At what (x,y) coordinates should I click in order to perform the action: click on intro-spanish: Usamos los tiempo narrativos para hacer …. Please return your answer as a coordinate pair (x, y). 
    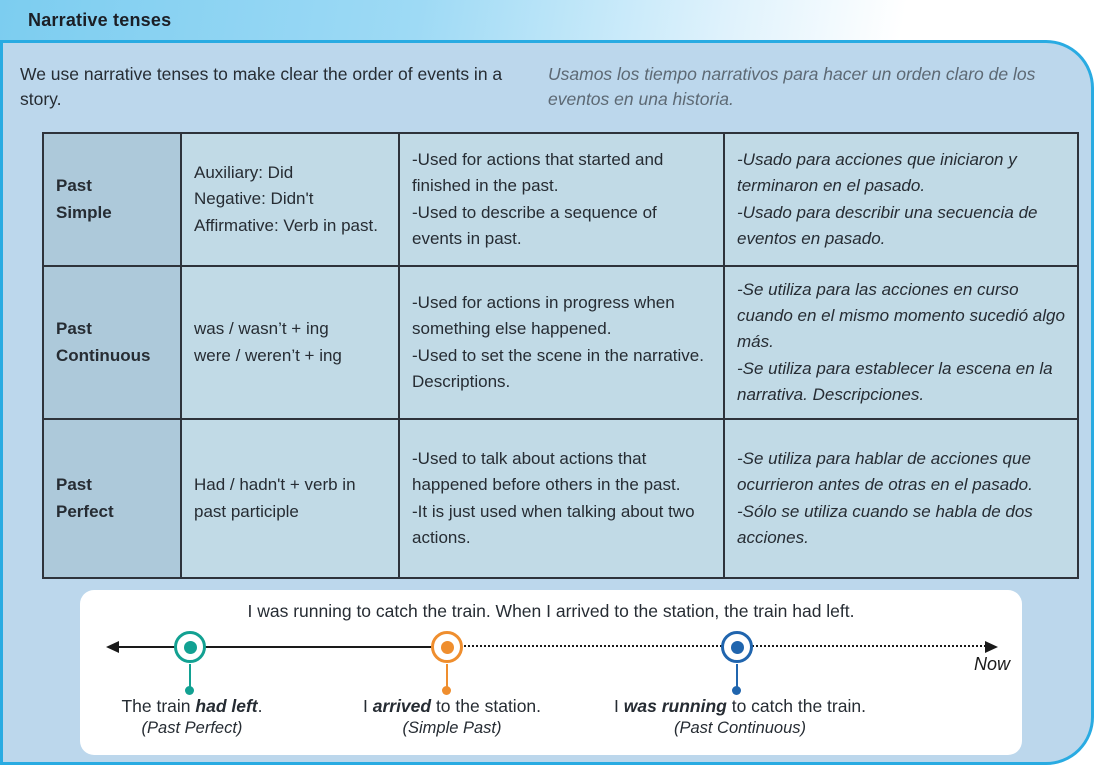
    Looking at the image, I should click on (792, 87).